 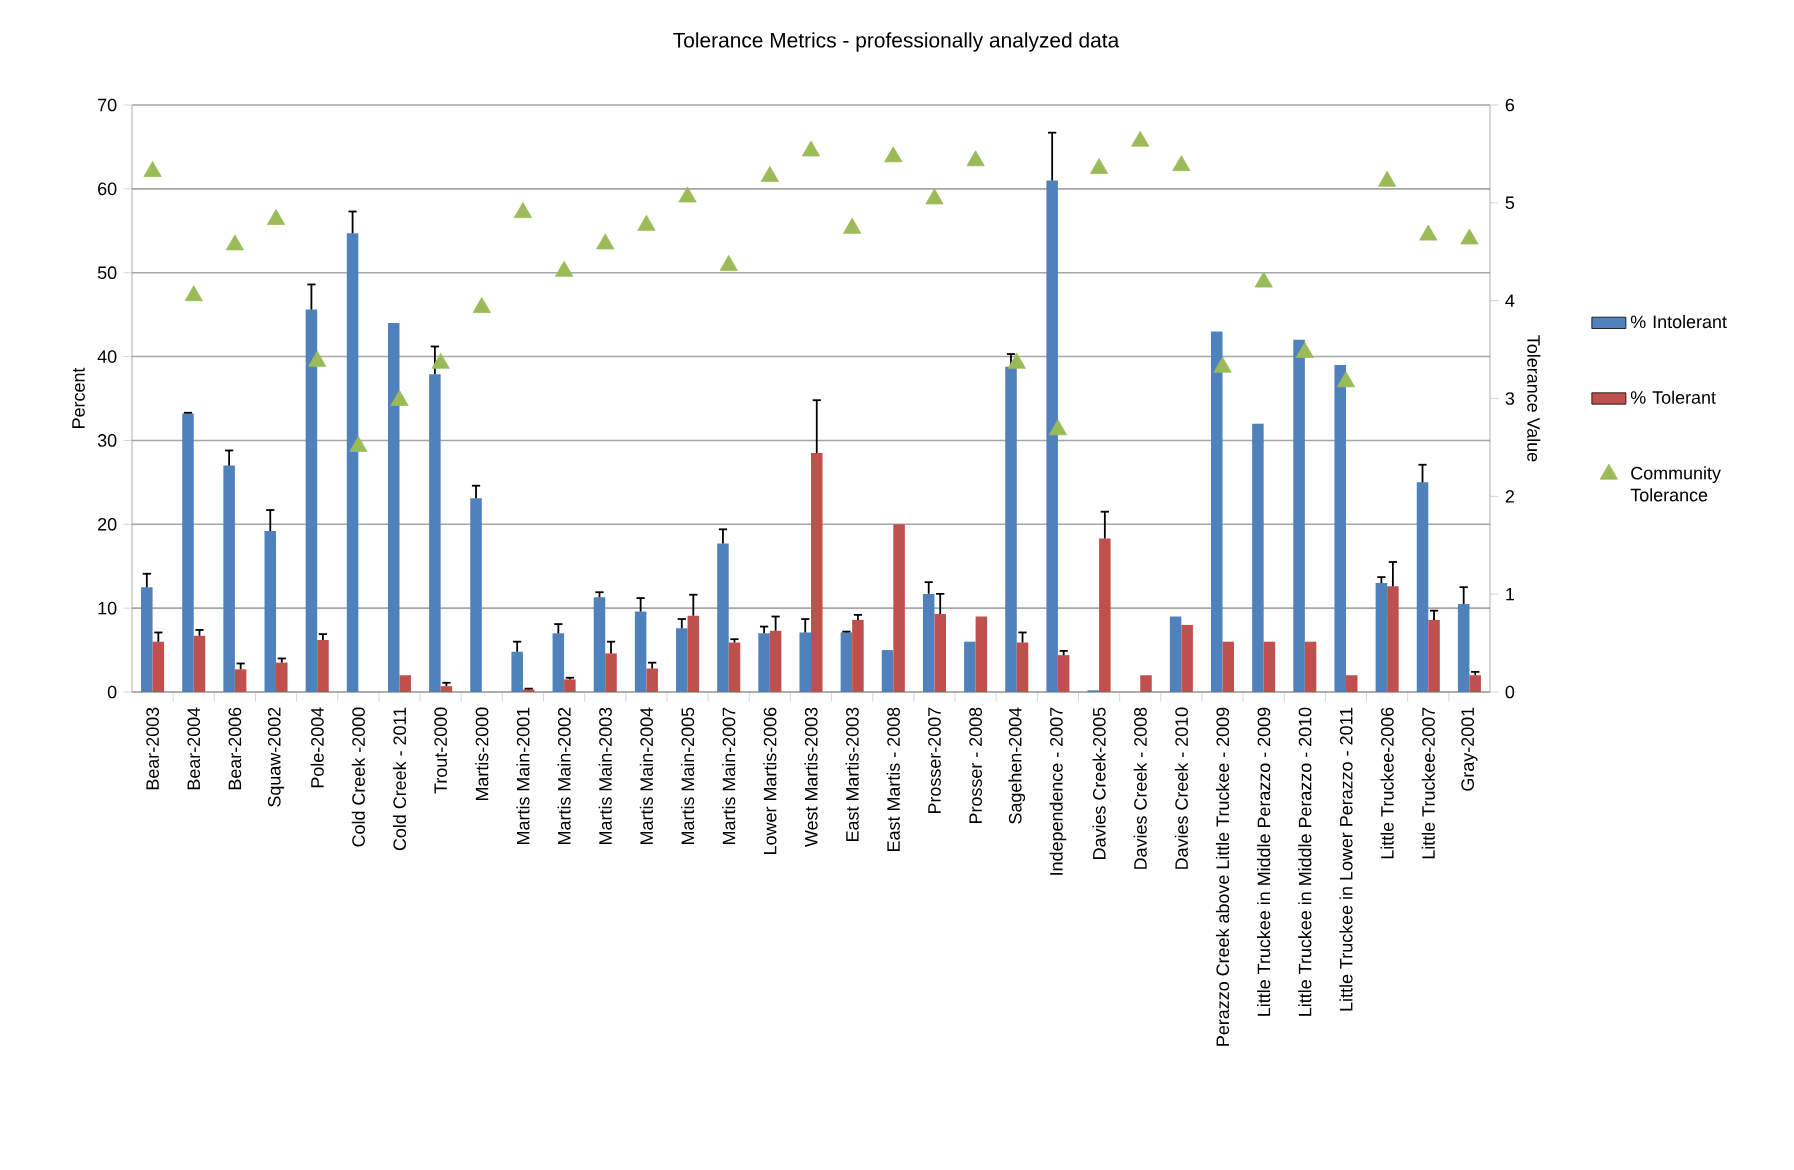 I want to click on x-tick-label: Martis Main-2007, so click(x=729, y=775).